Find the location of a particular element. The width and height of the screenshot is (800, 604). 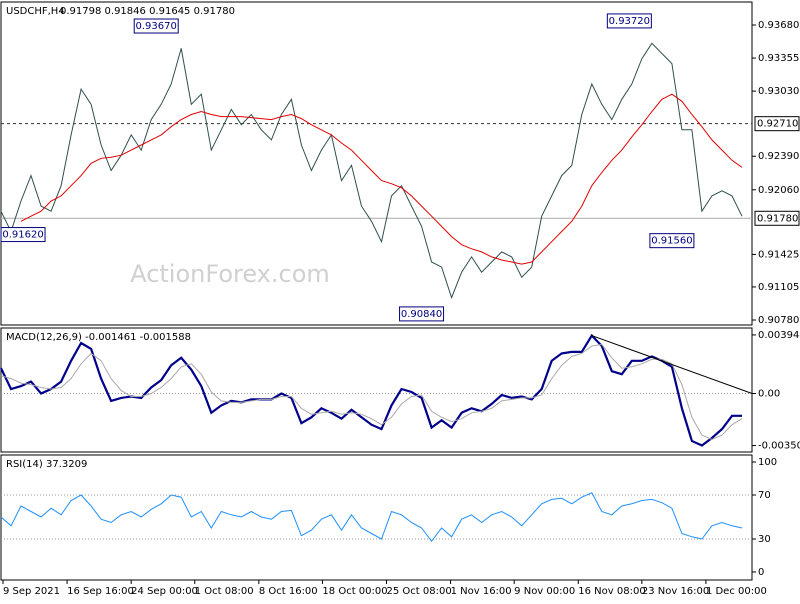

panel-title: MACD(12,26,9) -0.001461 -0.001588 is located at coordinates (98, 337).